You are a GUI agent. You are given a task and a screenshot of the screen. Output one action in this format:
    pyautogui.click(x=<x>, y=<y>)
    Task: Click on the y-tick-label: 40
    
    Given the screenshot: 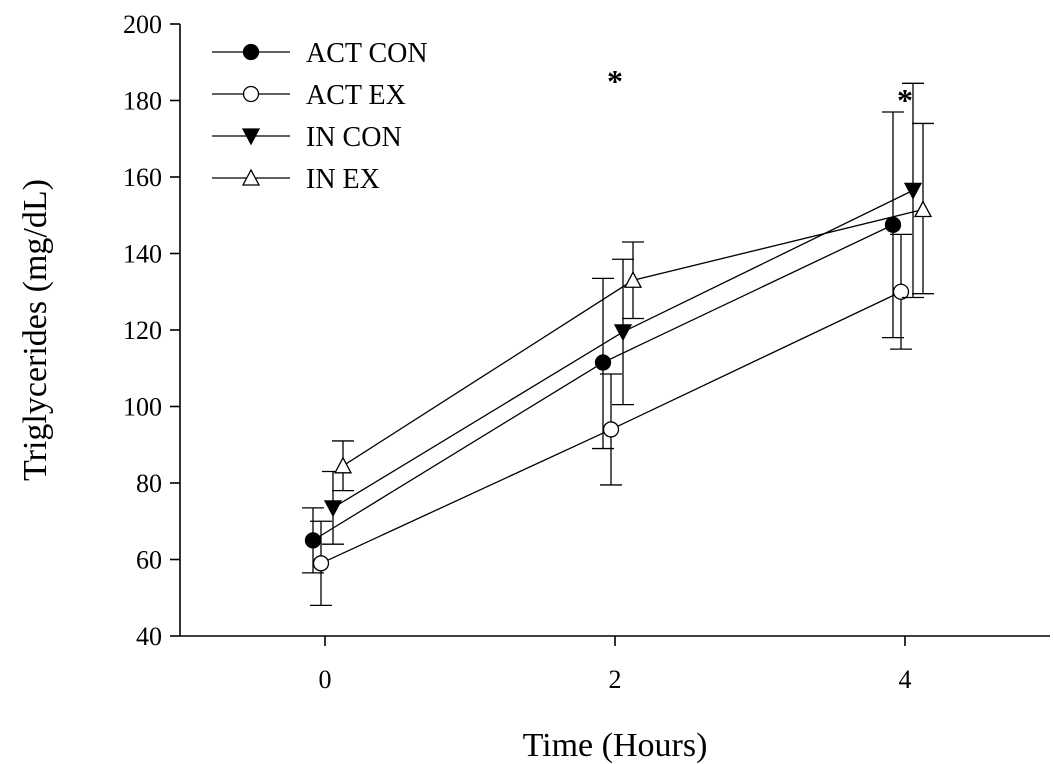 What is the action you would take?
    pyautogui.click(x=149, y=636)
    